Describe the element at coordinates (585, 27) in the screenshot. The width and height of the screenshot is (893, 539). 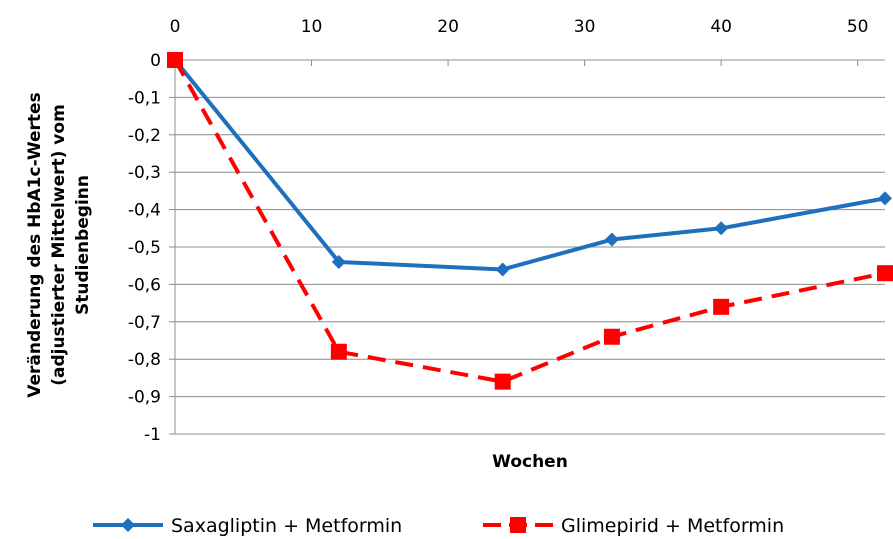
I see `x-tick-label: 30` at that location.